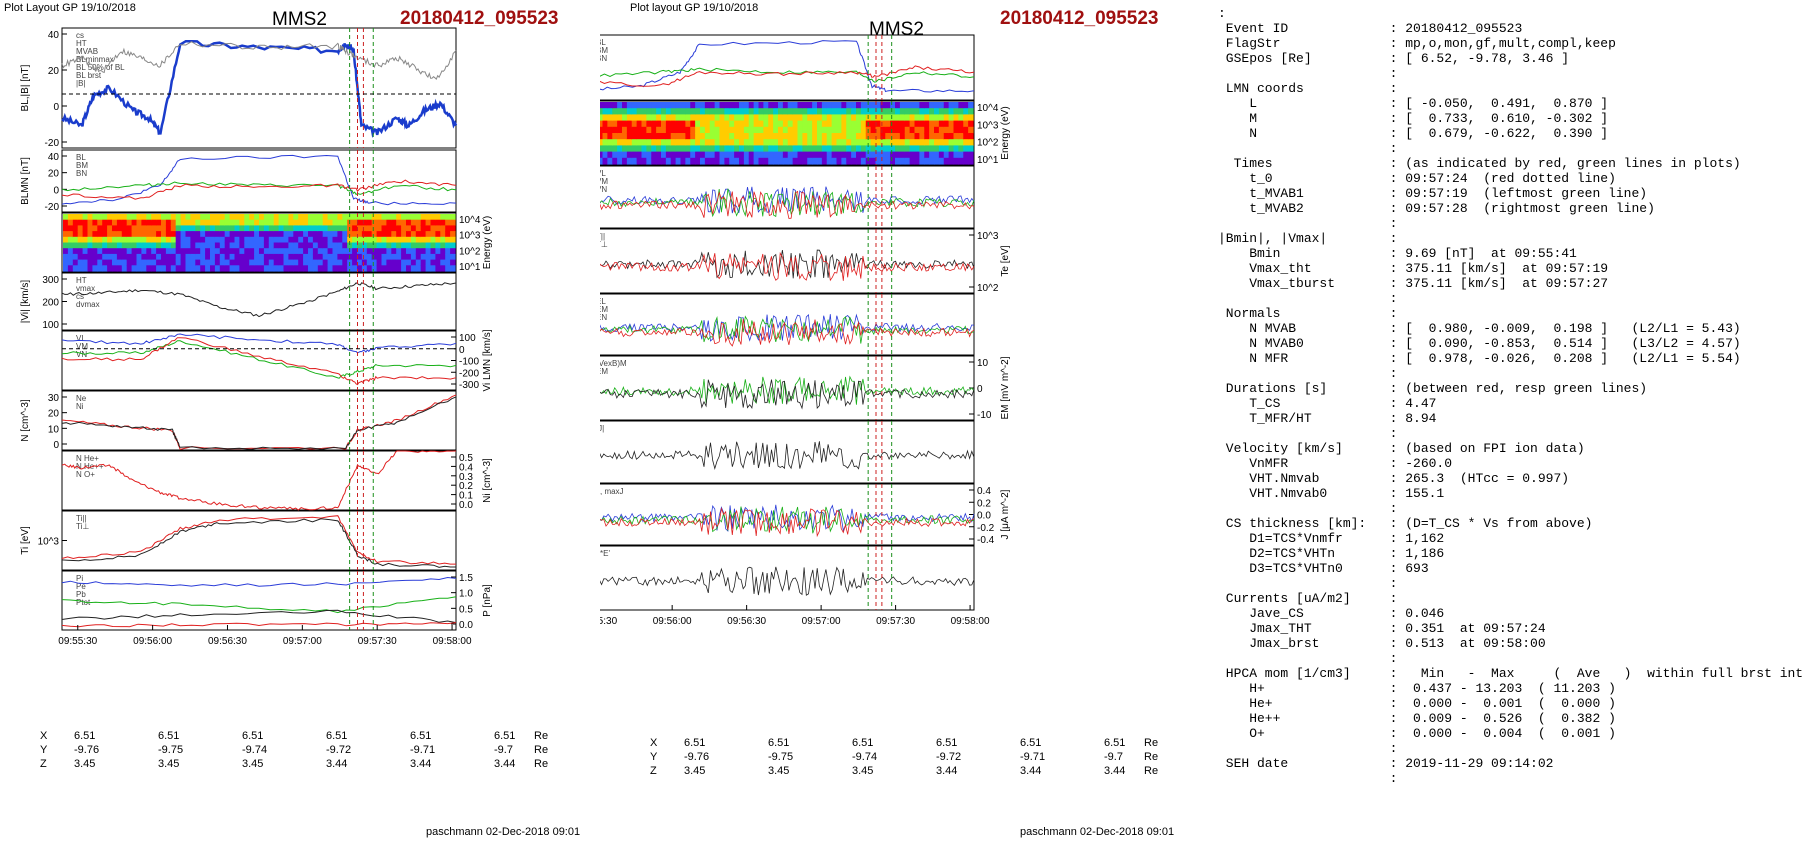 This screenshot has width=1804, height=841. I want to click on series-line-|Vi|, so click(259, 300).